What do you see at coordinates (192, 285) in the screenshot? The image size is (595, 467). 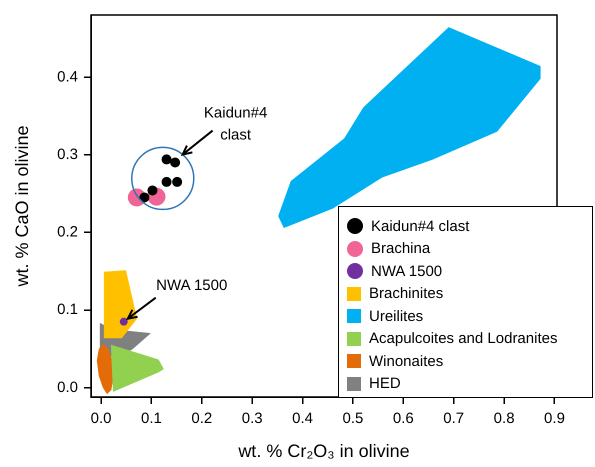 I see `annotation: NWA 1500` at bounding box center [192, 285].